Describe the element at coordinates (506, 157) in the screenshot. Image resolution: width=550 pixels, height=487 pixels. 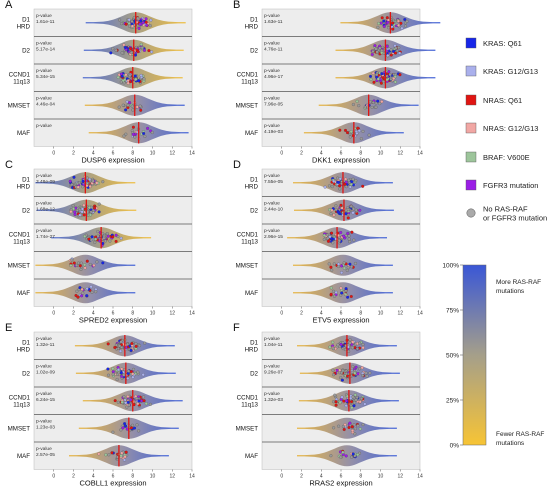
I see `legend-label: BRAF: V600E` at that location.